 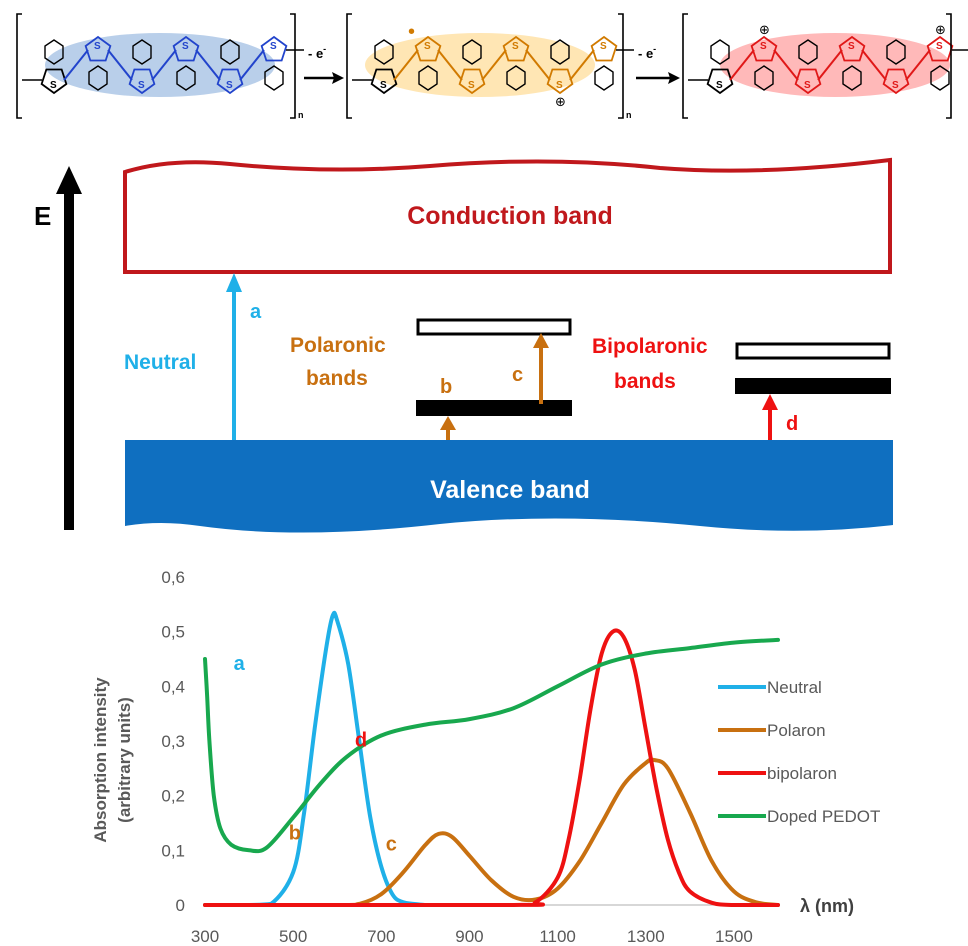 I want to click on y-axis-label-line2: (arbitrary units), so click(x=124, y=760).